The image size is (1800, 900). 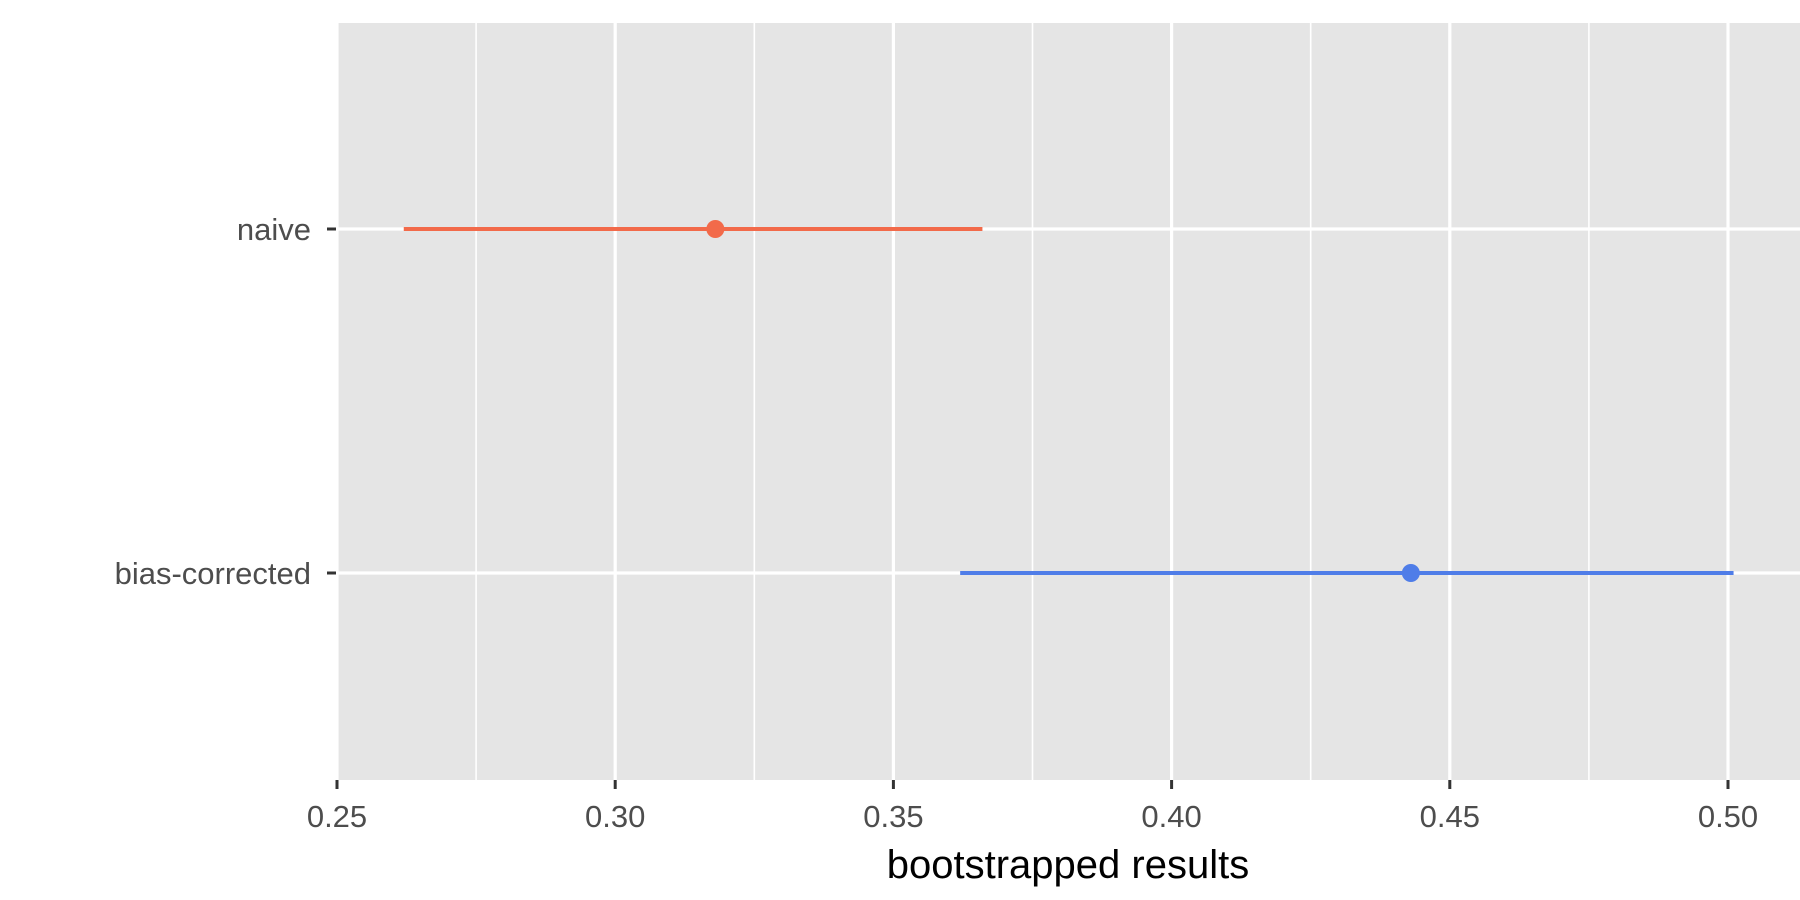 What do you see at coordinates (213, 573) in the screenshot?
I see `y-tick-label: bias-corrected` at bounding box center [213, 573].